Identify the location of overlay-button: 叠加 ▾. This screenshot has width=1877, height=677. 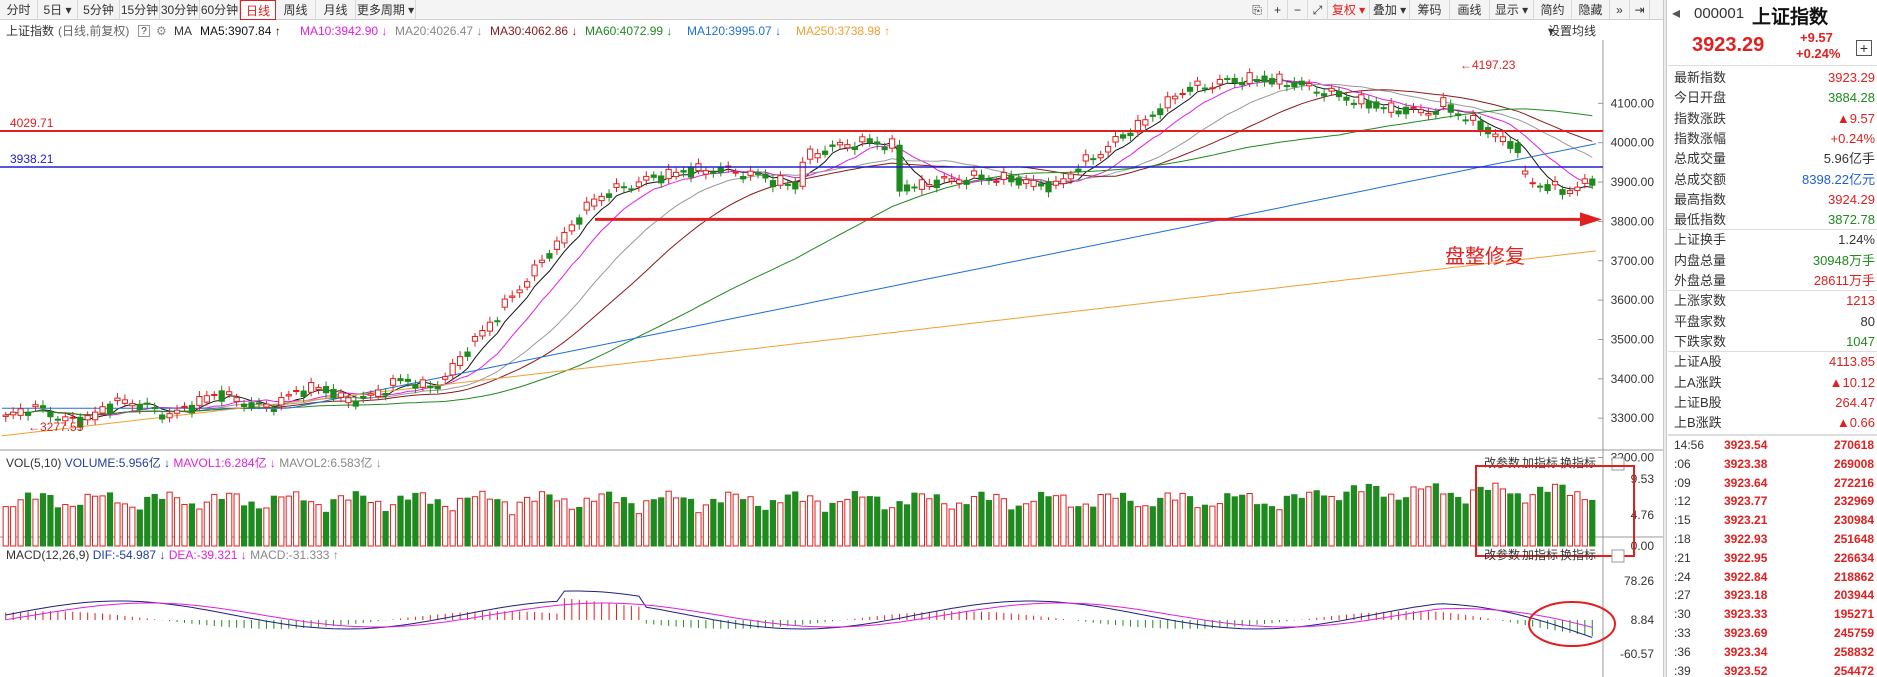
(1390, 10).